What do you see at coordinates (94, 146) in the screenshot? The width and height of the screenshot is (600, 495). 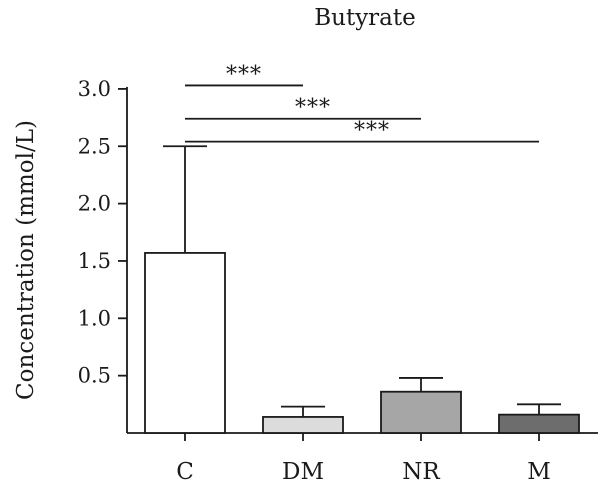 I see `y-tick-label: 2.5` at bounding box center [94, 146].